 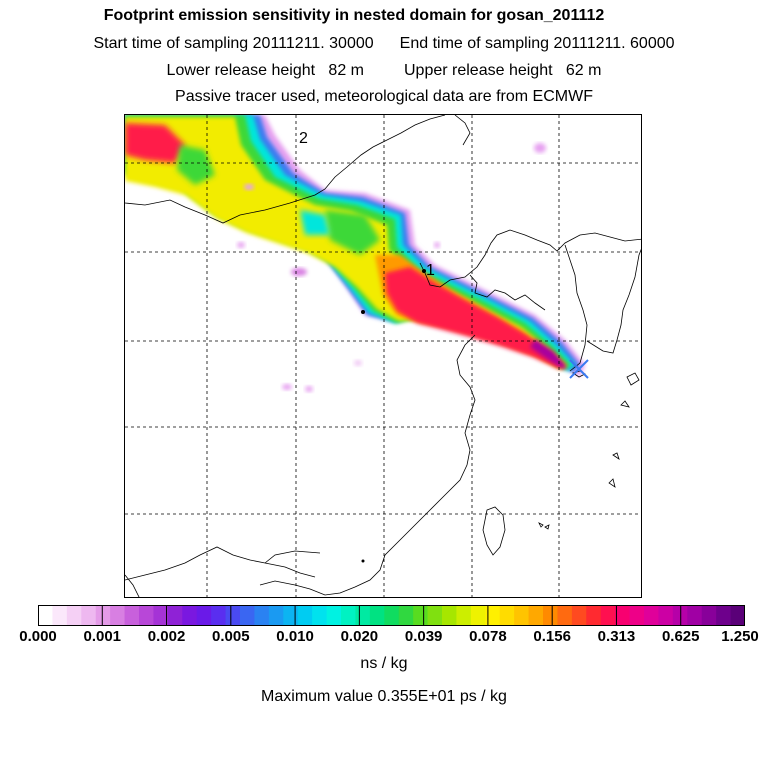 What do you see at coordinates (423, 636) in the screenshot?
I see `colorbar-tick-label: 0.039` at bounding box center [423, 636].